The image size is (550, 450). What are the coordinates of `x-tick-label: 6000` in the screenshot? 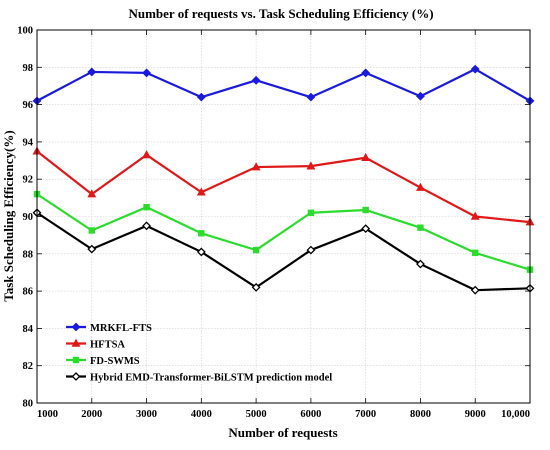 It's located at (310, 414).